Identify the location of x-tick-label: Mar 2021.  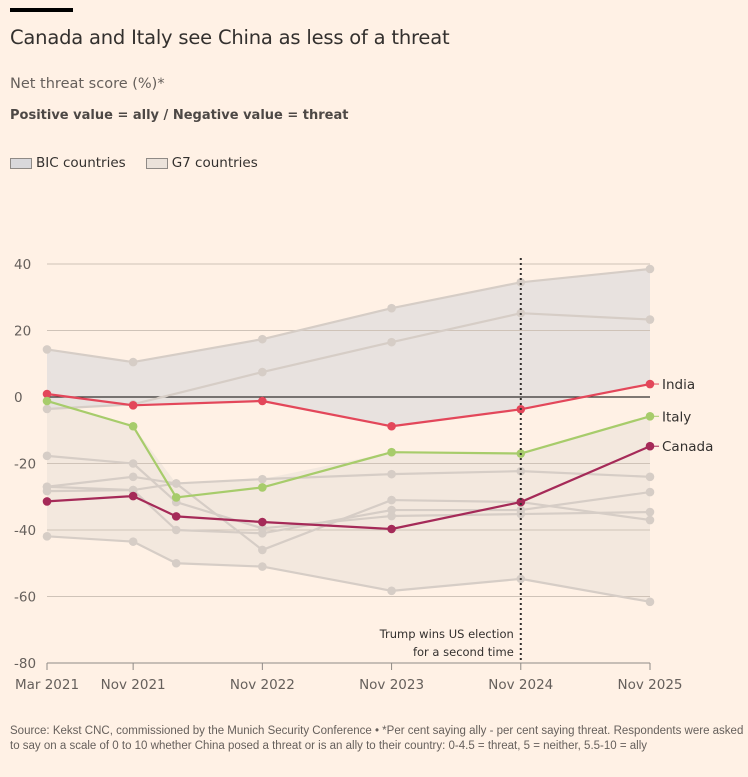
(47, 685).